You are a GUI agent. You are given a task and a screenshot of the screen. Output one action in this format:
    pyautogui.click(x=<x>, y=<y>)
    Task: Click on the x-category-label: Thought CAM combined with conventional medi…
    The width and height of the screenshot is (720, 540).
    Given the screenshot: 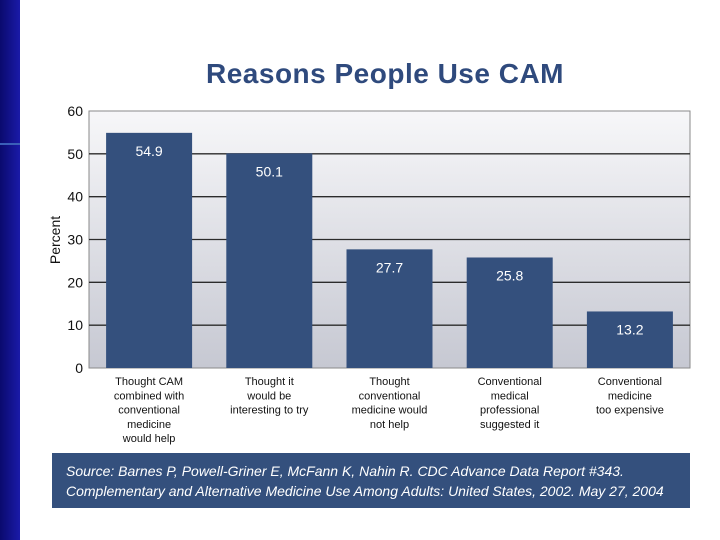 What is the action you would take?
    pyautogui.click(x=149, y=410)
    